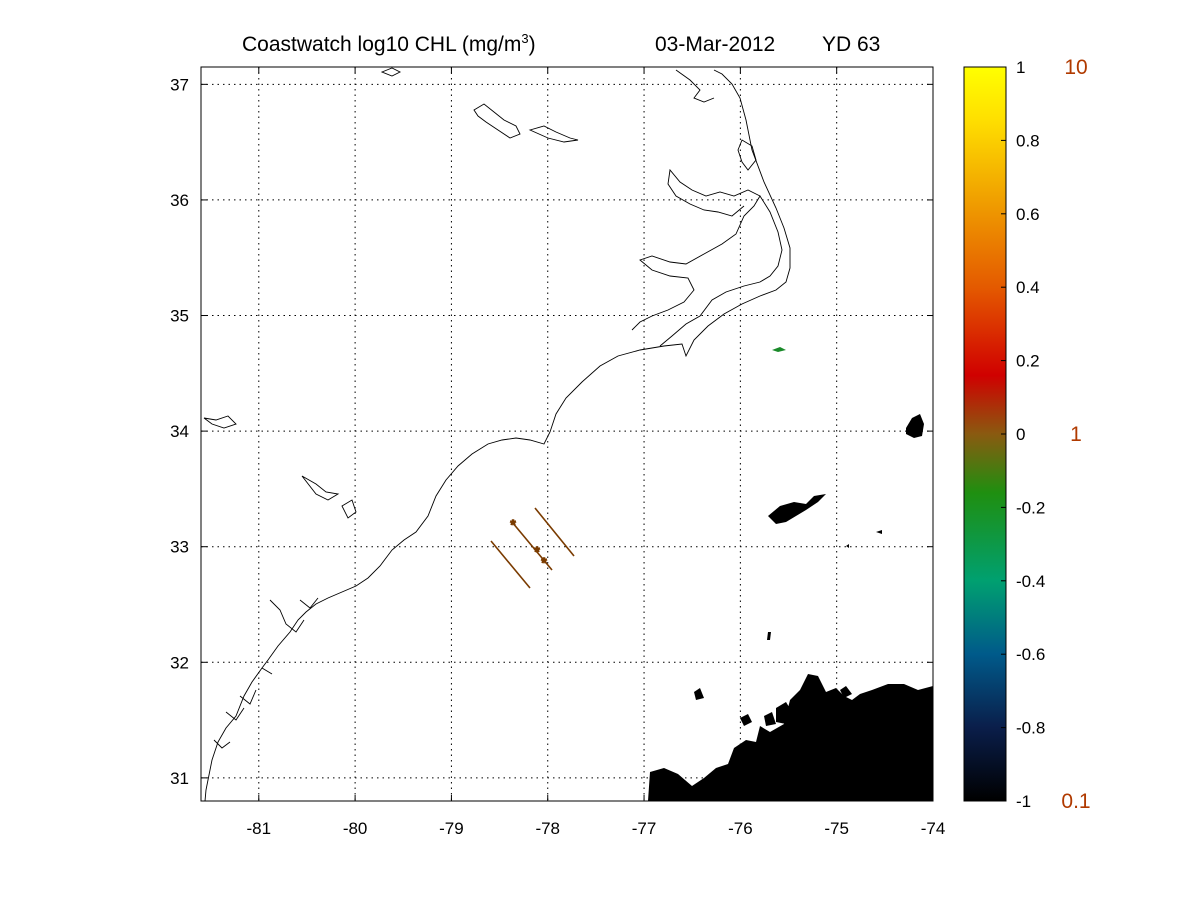 This screenshot has width=1200, height=900. I want to click on colorbar-gradient, so click(985, 434).